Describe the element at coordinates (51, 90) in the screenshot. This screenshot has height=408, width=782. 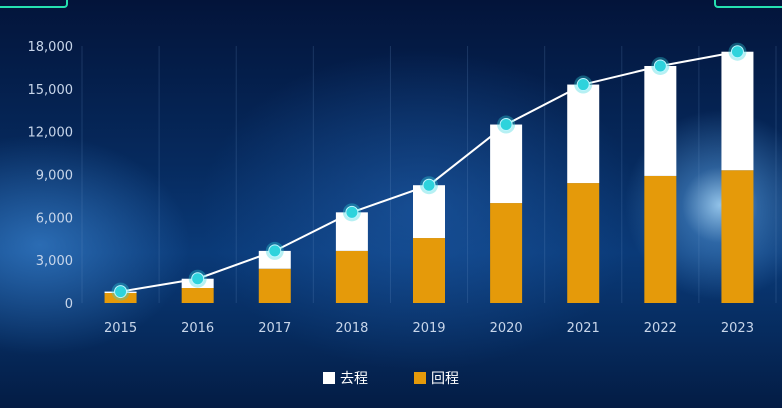
I see `y-tick-label: 15,000` at that location.